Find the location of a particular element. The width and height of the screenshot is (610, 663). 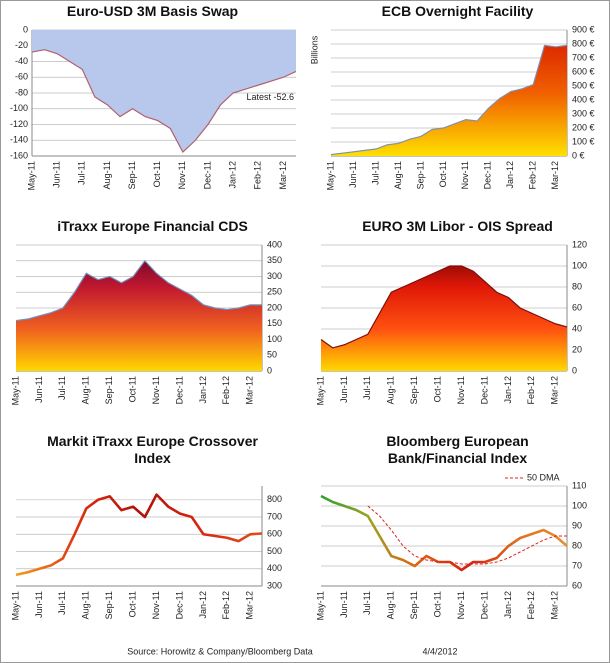

y-tick-label: 400 € is located at coordinates (583, 99).